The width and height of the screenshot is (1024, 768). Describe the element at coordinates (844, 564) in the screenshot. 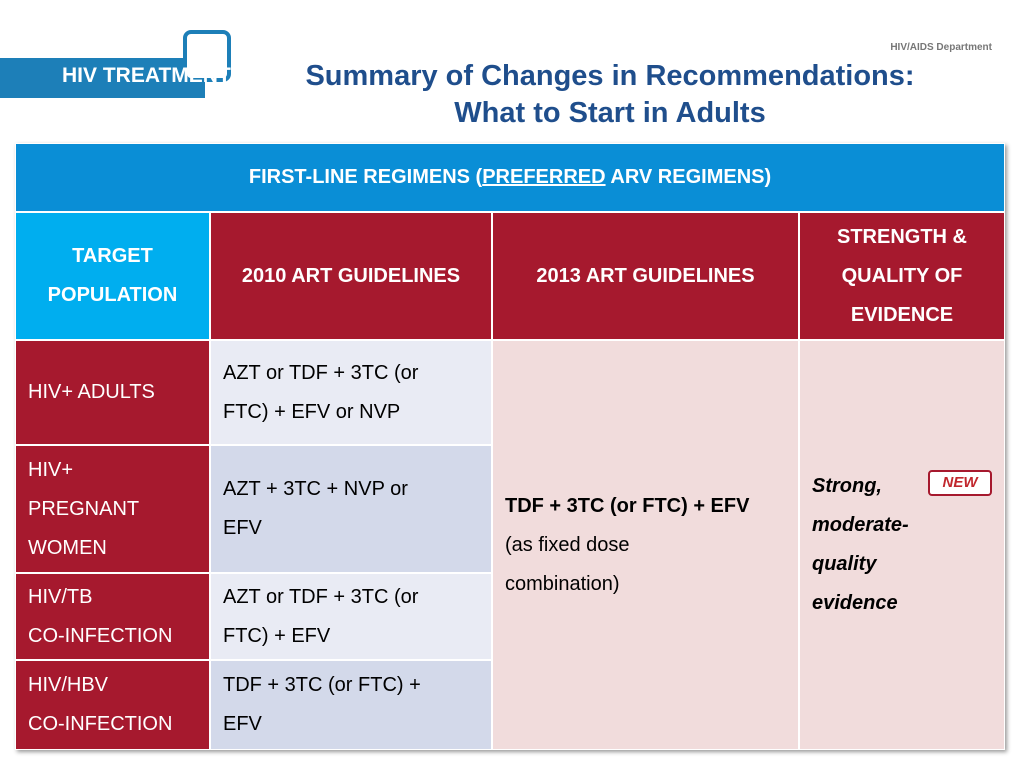

I see `evidence-line: quality` at that location.